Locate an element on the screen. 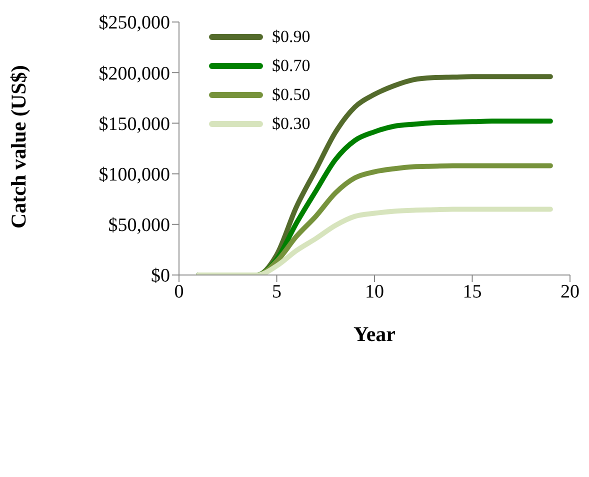  legend-label: $0.50 is located at coordinates (291, 94).